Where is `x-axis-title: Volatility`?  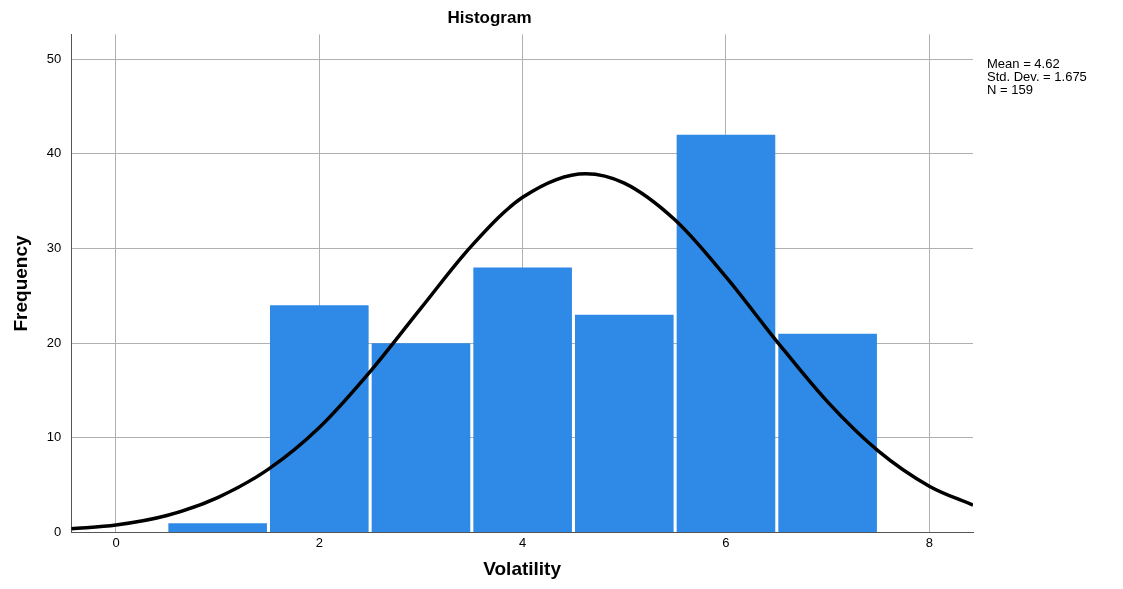 x-axis-title: Volatility is located at coordinates (522, 568).